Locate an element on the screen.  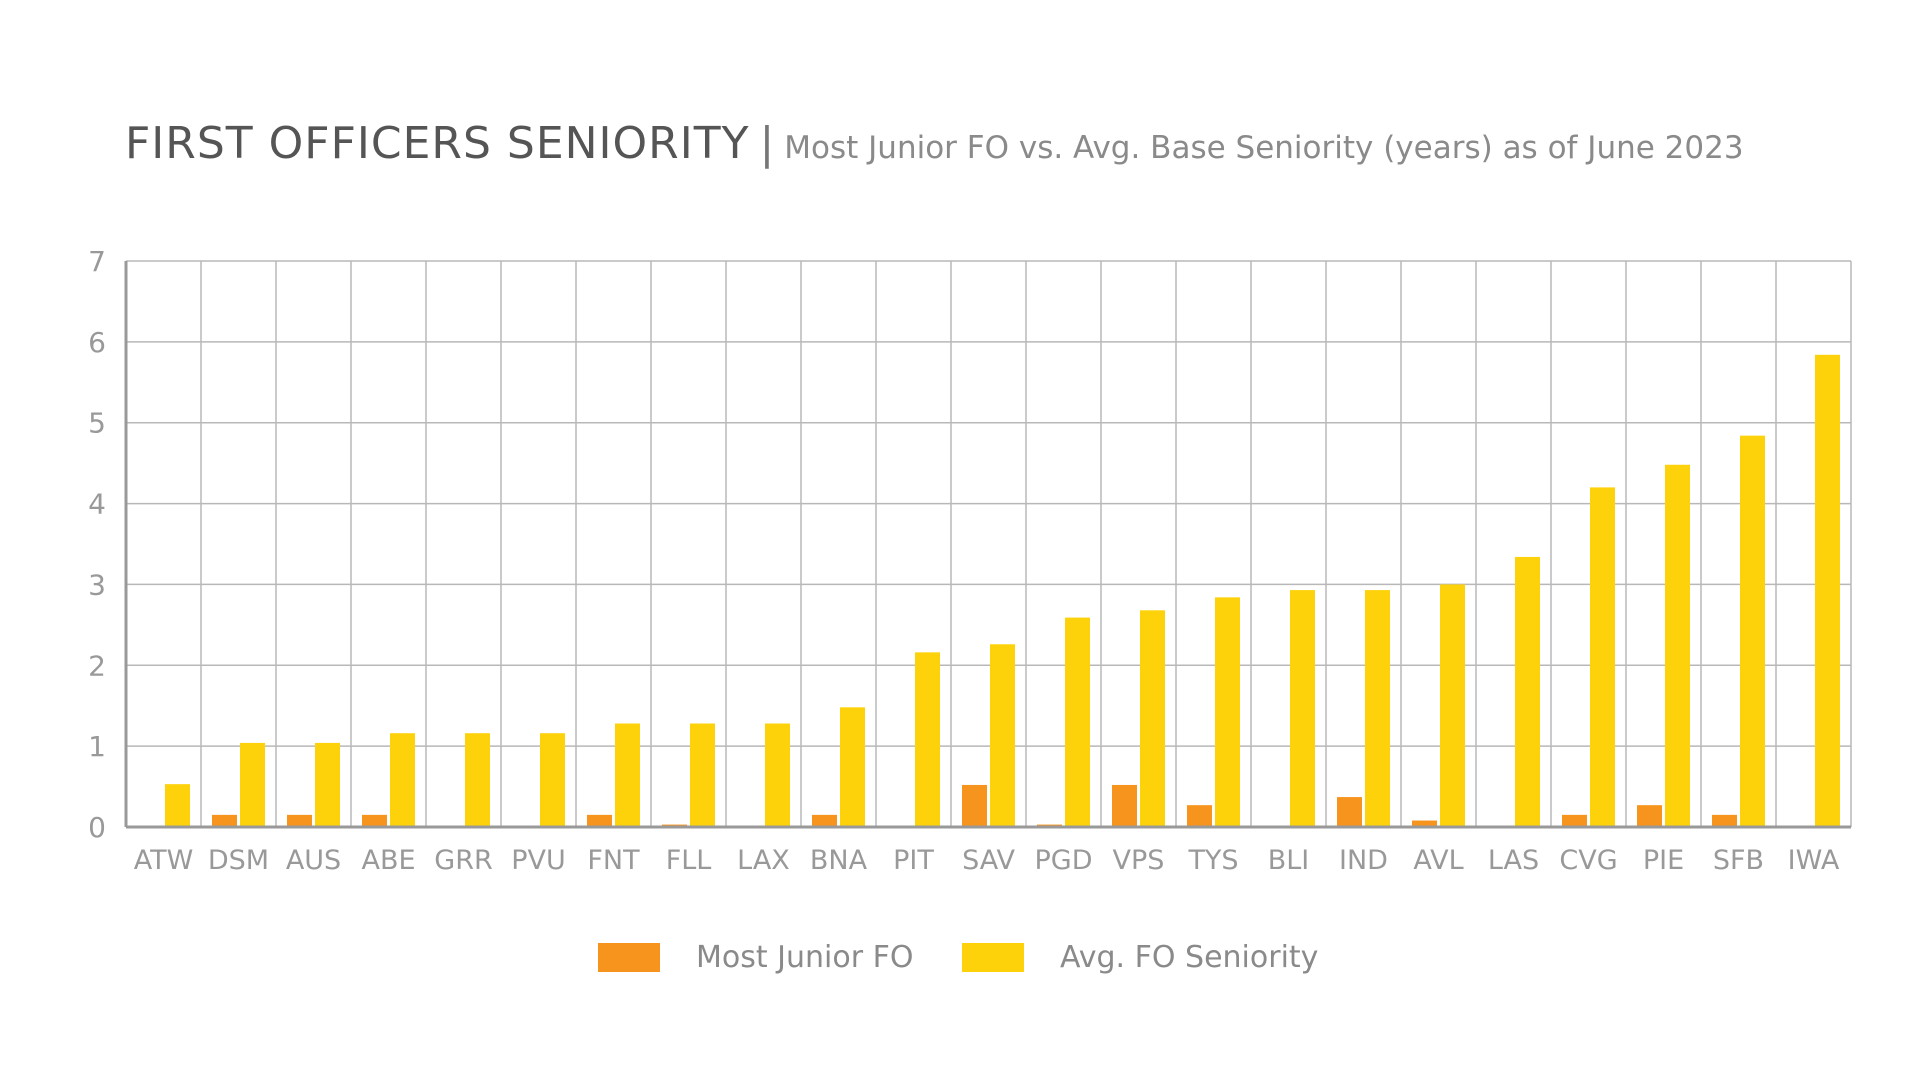
y-tick-label: 5 is located at coordinates (97, 423).